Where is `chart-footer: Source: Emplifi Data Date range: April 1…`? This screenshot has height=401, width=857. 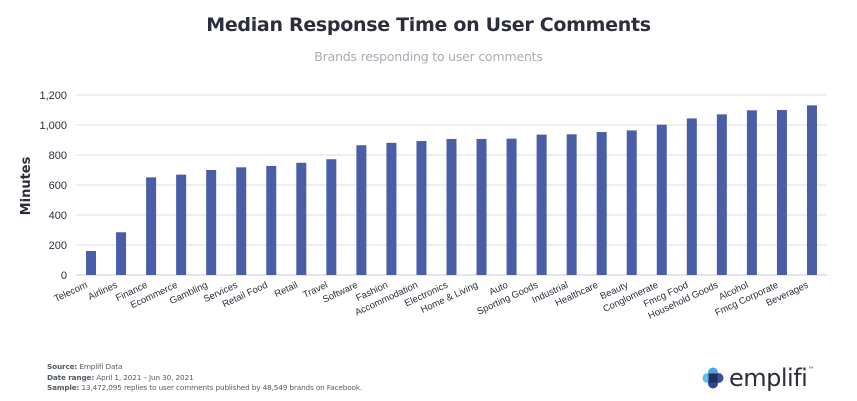
chart-footer: Source: Emplifi Data Date range: April 1… is located at coordinates (204, 378).